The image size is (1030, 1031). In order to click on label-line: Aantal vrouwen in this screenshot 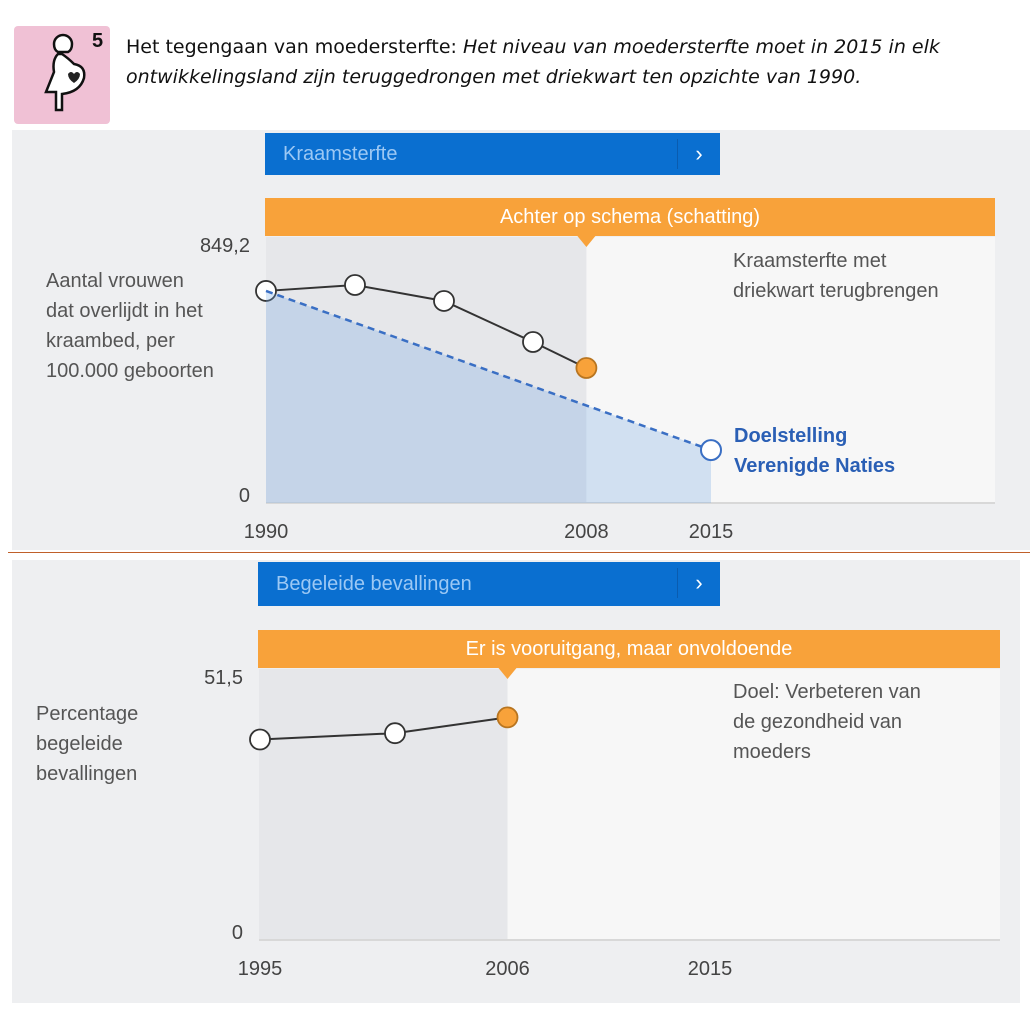, I will do `click(115, 281)`.